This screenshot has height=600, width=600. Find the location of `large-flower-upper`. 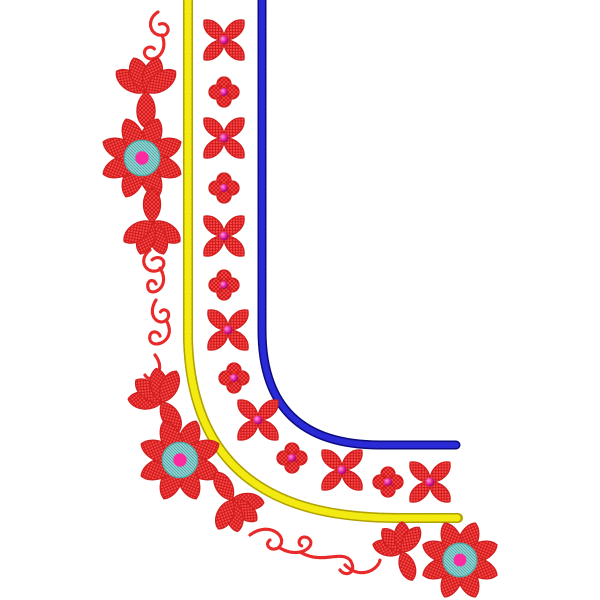

large-flower-upper is located at coordinates (142, 158).